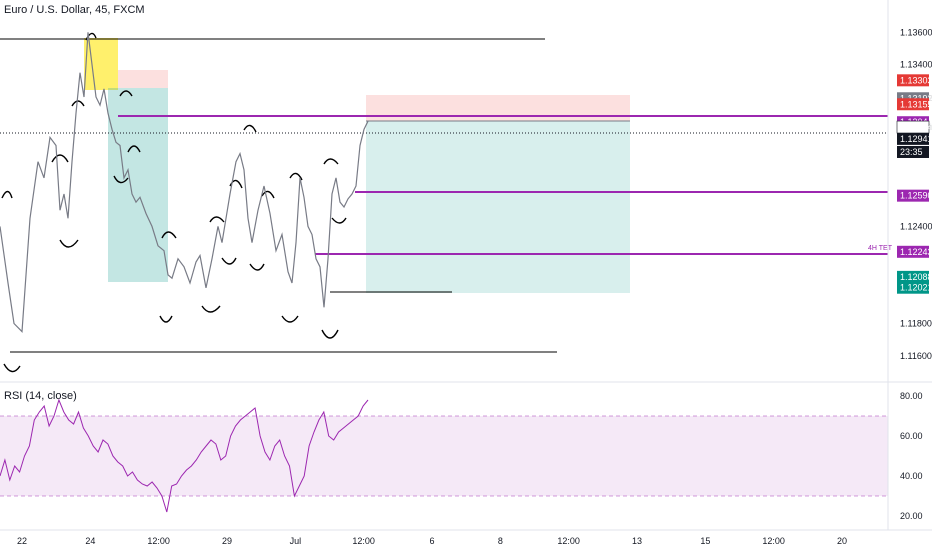  Describe the element at coordinates (637, 541) in the screenshot. I see `x-tick-label: 13` at that location.